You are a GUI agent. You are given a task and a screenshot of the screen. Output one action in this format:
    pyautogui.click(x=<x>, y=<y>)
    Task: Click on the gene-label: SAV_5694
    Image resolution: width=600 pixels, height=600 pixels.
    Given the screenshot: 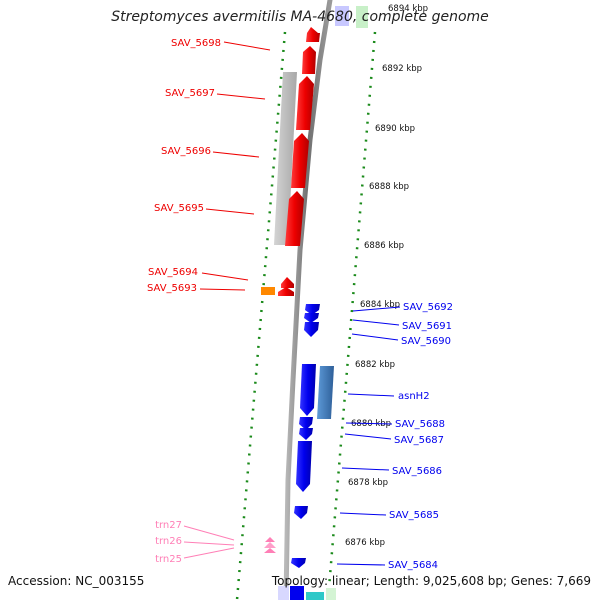 What is the action you would take?
    pyautogui.click(x=173, y=272)
    